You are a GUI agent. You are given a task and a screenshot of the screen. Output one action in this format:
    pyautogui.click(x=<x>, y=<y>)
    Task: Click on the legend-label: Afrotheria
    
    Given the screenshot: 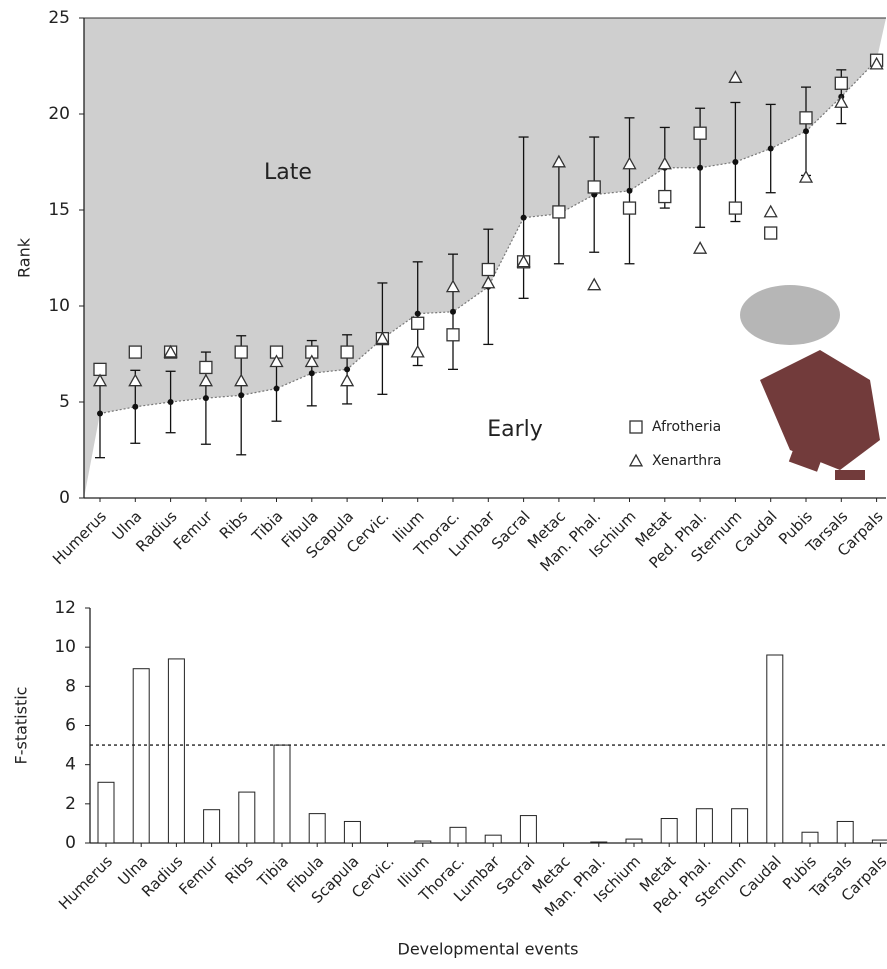 What is the action you would take?
    pyautogui.click(x=686, y=427)
    